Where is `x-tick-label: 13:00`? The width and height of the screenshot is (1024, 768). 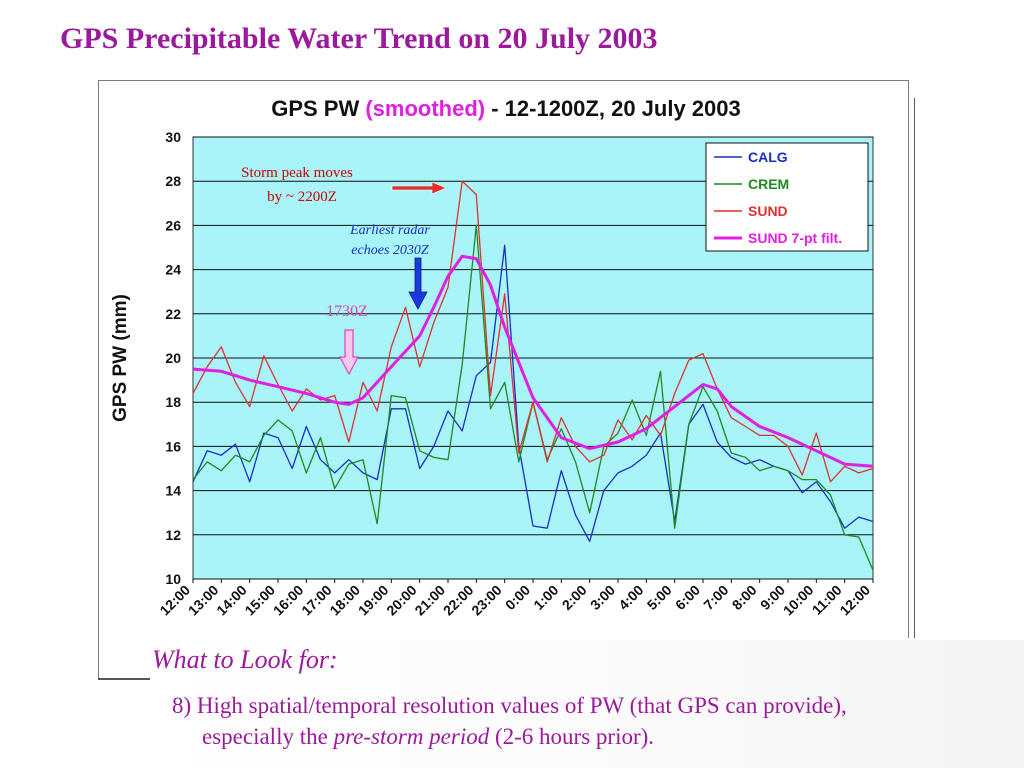
x-tick-label: 13:00 is located at coordinates (203, 600).